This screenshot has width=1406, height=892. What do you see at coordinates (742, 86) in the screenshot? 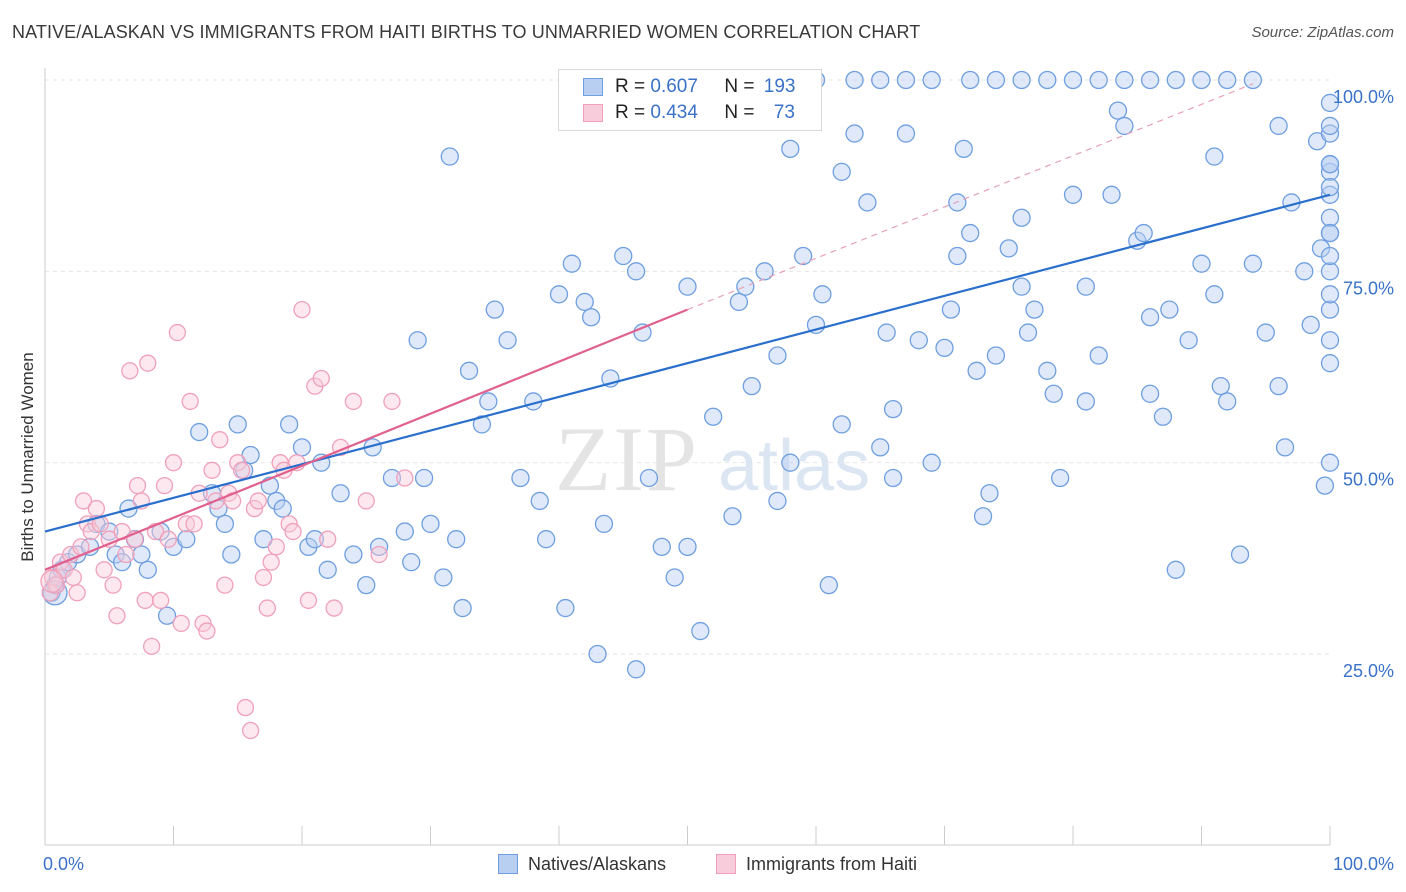
I see `natives-n-label: N =` at bounding box center [742, 86].